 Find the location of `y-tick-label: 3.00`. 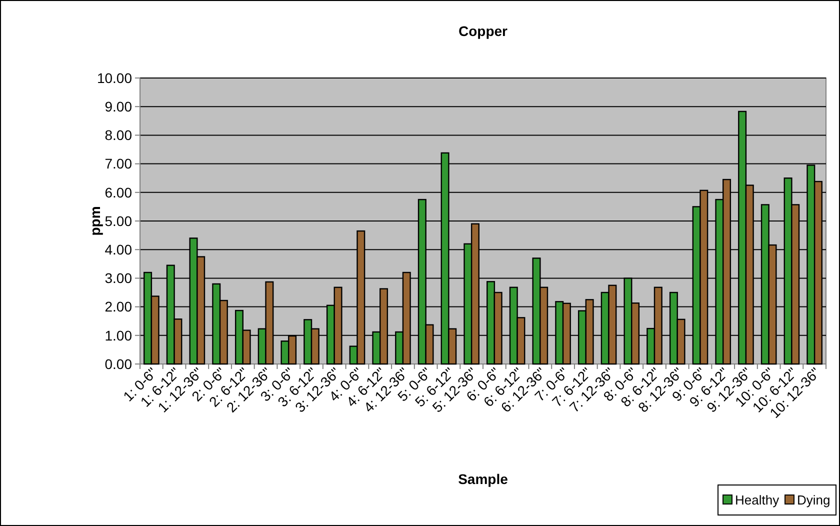

y-tick-label: 3.00 is located at coordinates (118, 278).